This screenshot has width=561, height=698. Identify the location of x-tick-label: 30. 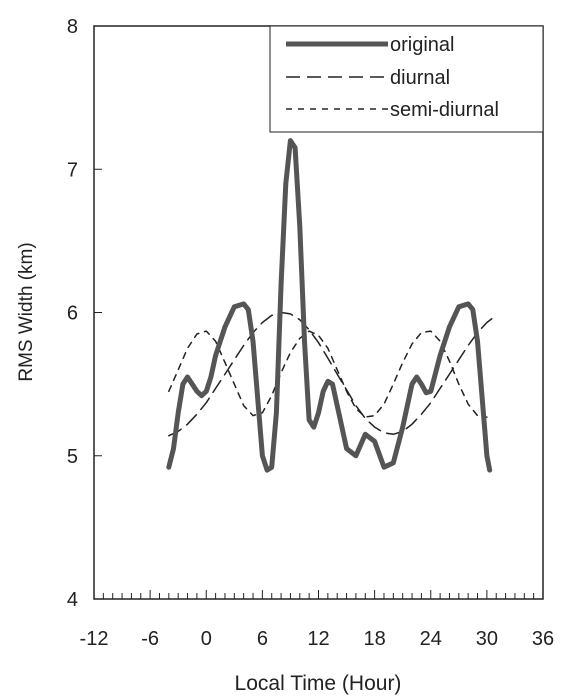
(487, 639).